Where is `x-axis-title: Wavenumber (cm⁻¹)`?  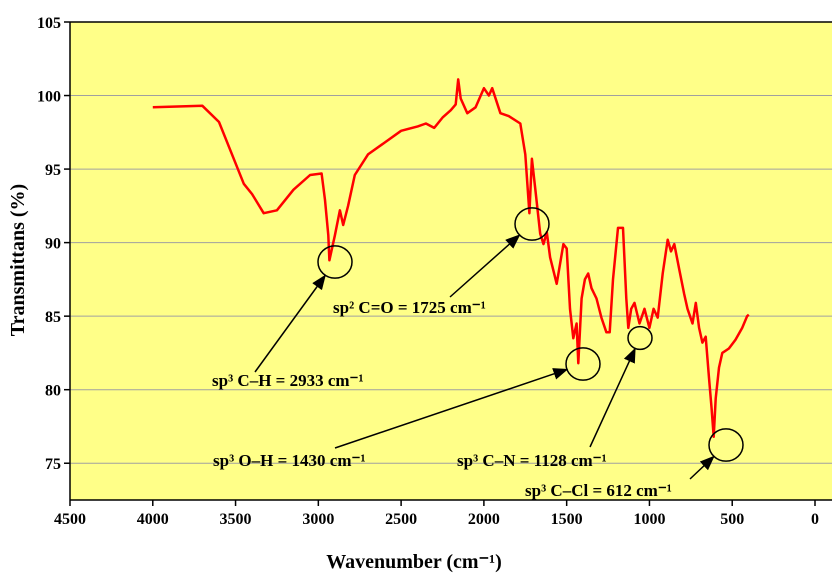 x-axis-title: Wavenumber (cm⁻¹) is located at coordinates (414, 562).